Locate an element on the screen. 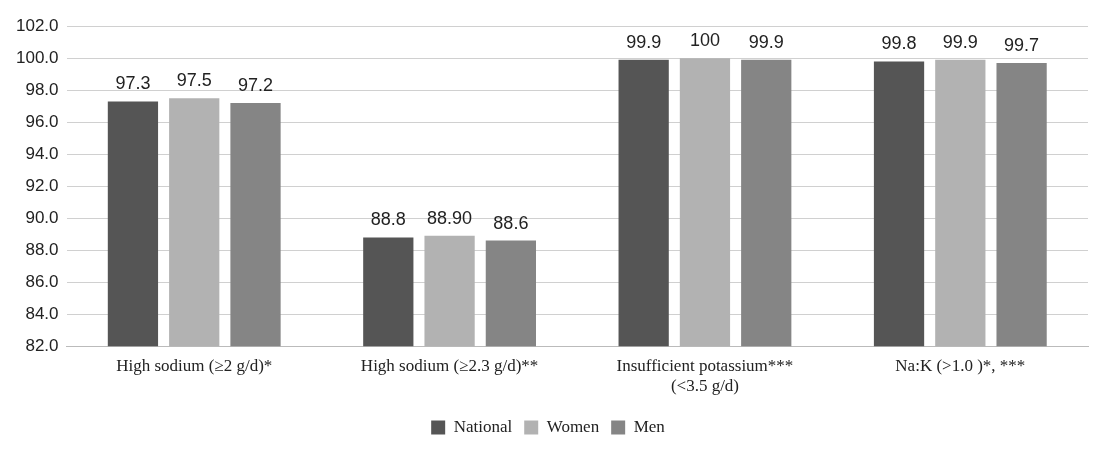  y-tick-label: 92.0 is located at coordinates (42, 185).